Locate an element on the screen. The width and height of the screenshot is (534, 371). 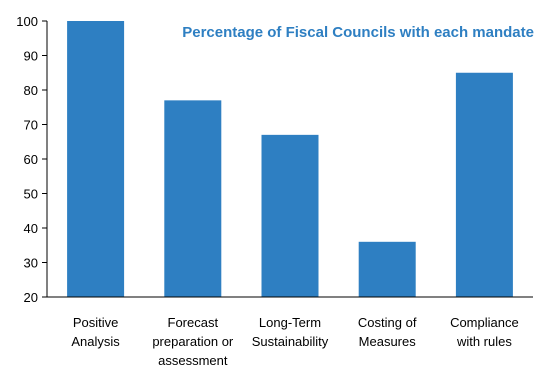
x-tick-label-line: Long-Term is located at coordinates (290, 322).